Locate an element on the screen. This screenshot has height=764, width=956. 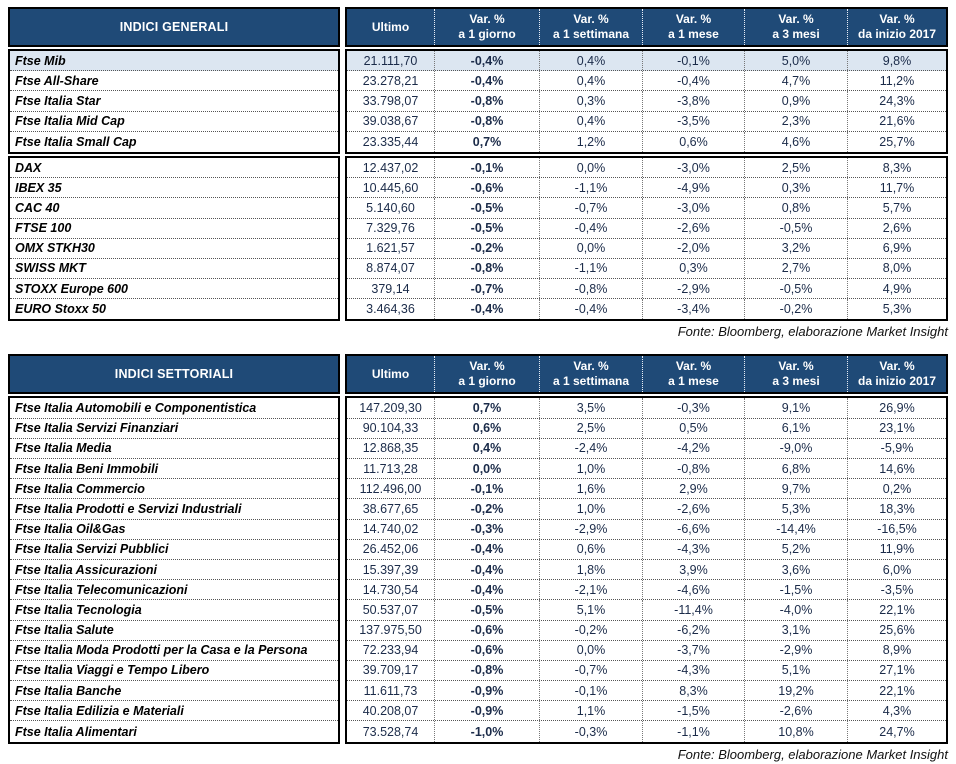
column-header-subtitle: a 3 mesi is located at coordinates (796, 34).